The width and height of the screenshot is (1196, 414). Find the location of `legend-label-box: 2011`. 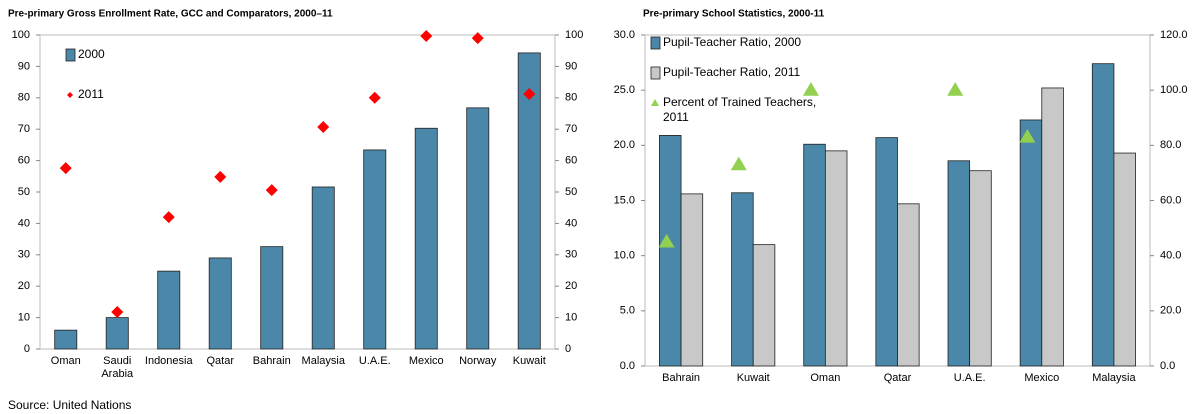

legend-label-box: 2011 is located at coordinates (91, 94).